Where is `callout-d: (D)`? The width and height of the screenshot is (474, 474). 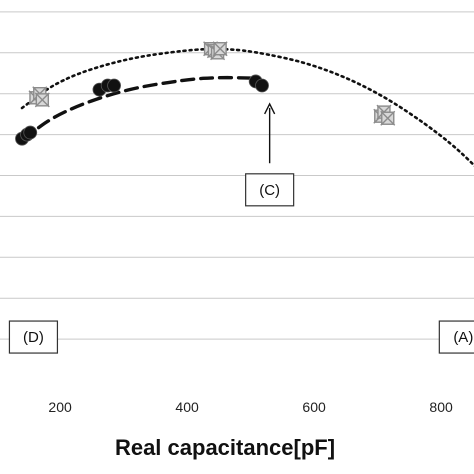 callout-d: (D) is located at coordinates (33, 337).